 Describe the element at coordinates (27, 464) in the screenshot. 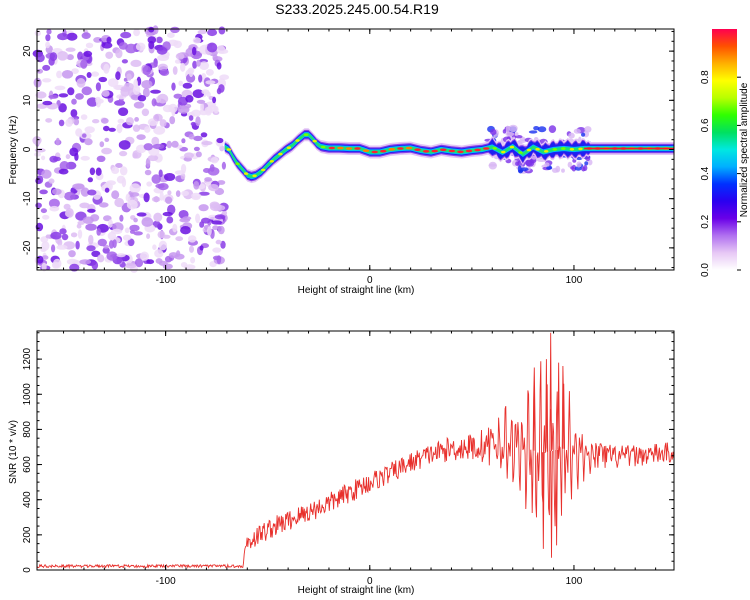

I see `y-tick-label: 600` at that location.